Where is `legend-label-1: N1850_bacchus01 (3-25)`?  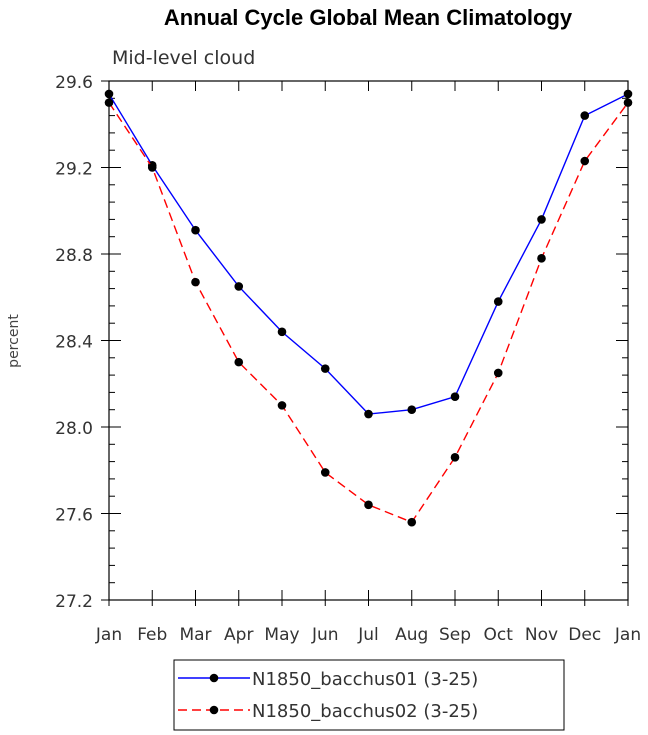
legend-label-1: N1850_bacchus01 (3-25) is located at coordinates (365, 679).